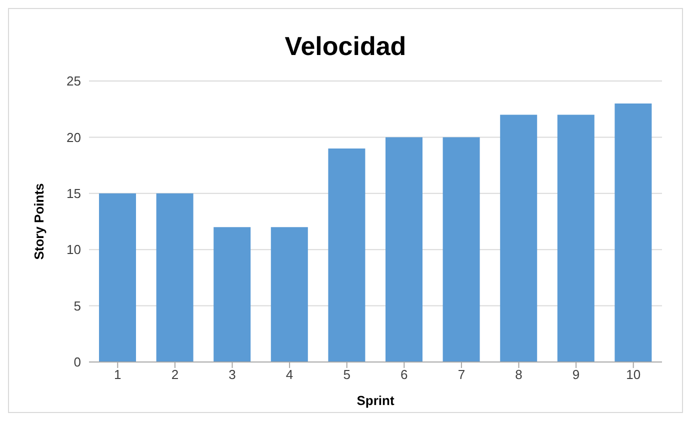 The image size is (691, 421). I want to click on y-tick-label: 20, so click(73, 137).